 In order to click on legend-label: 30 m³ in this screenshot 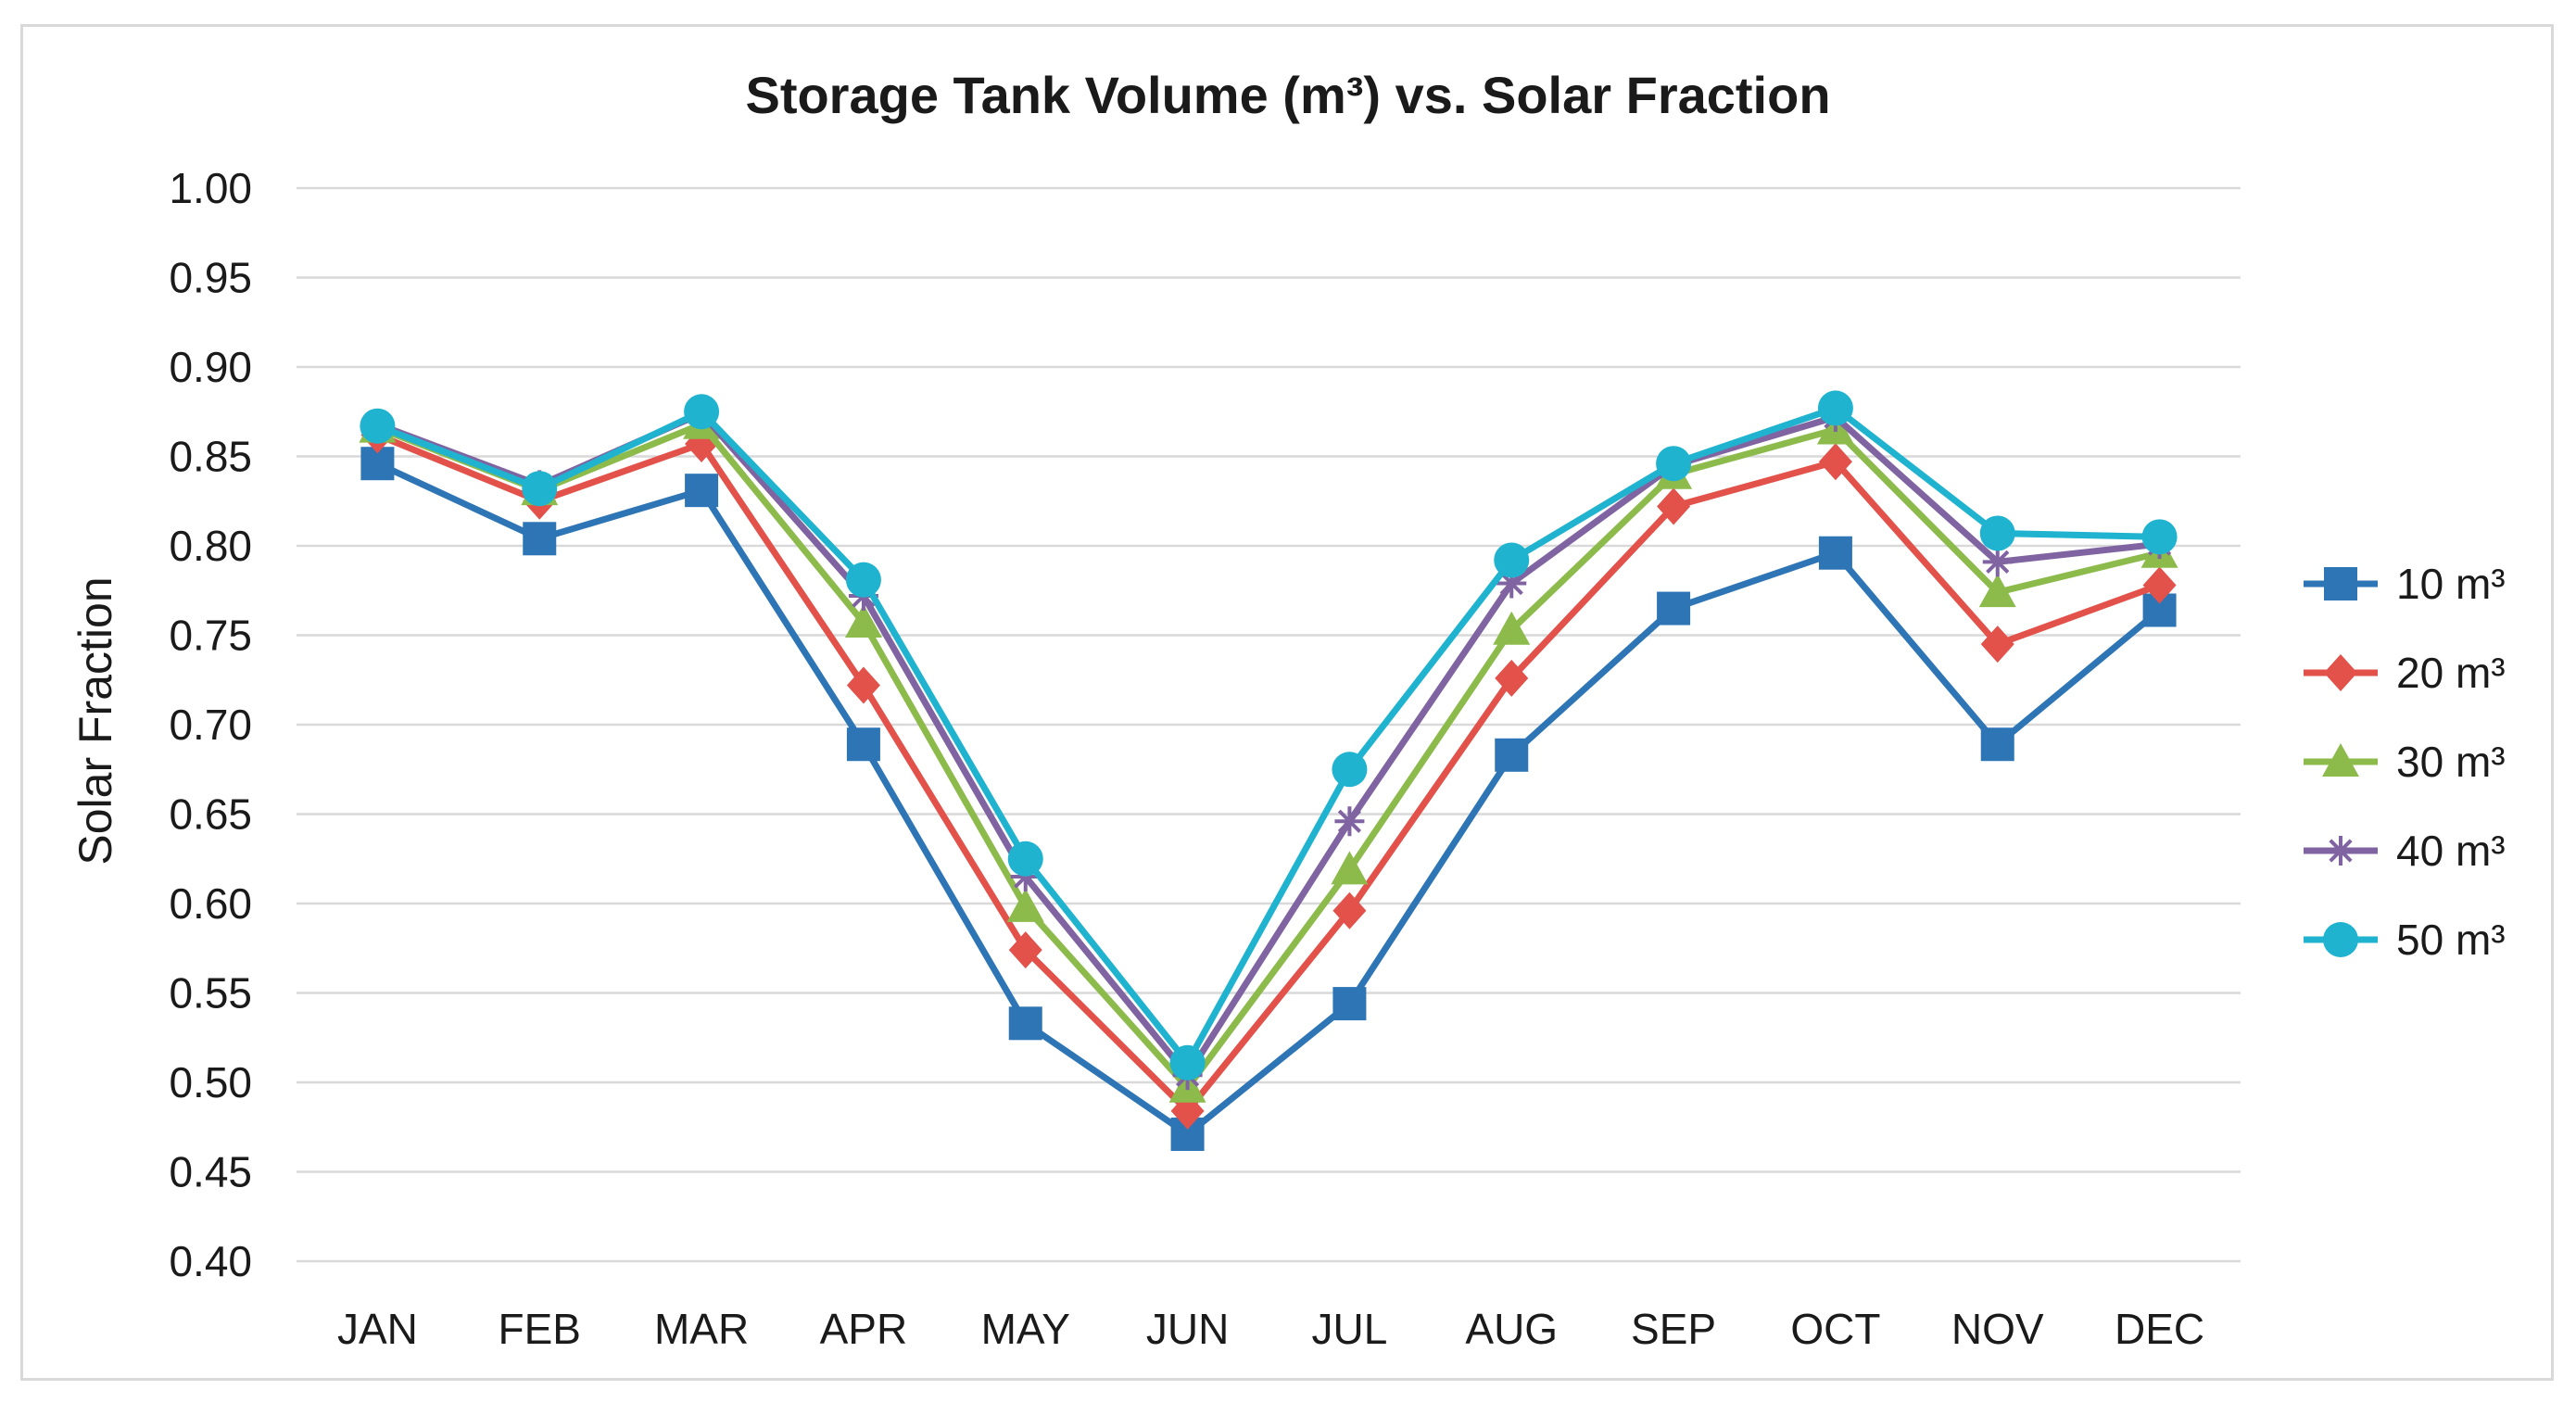, I will do `click(2451, 762)`.